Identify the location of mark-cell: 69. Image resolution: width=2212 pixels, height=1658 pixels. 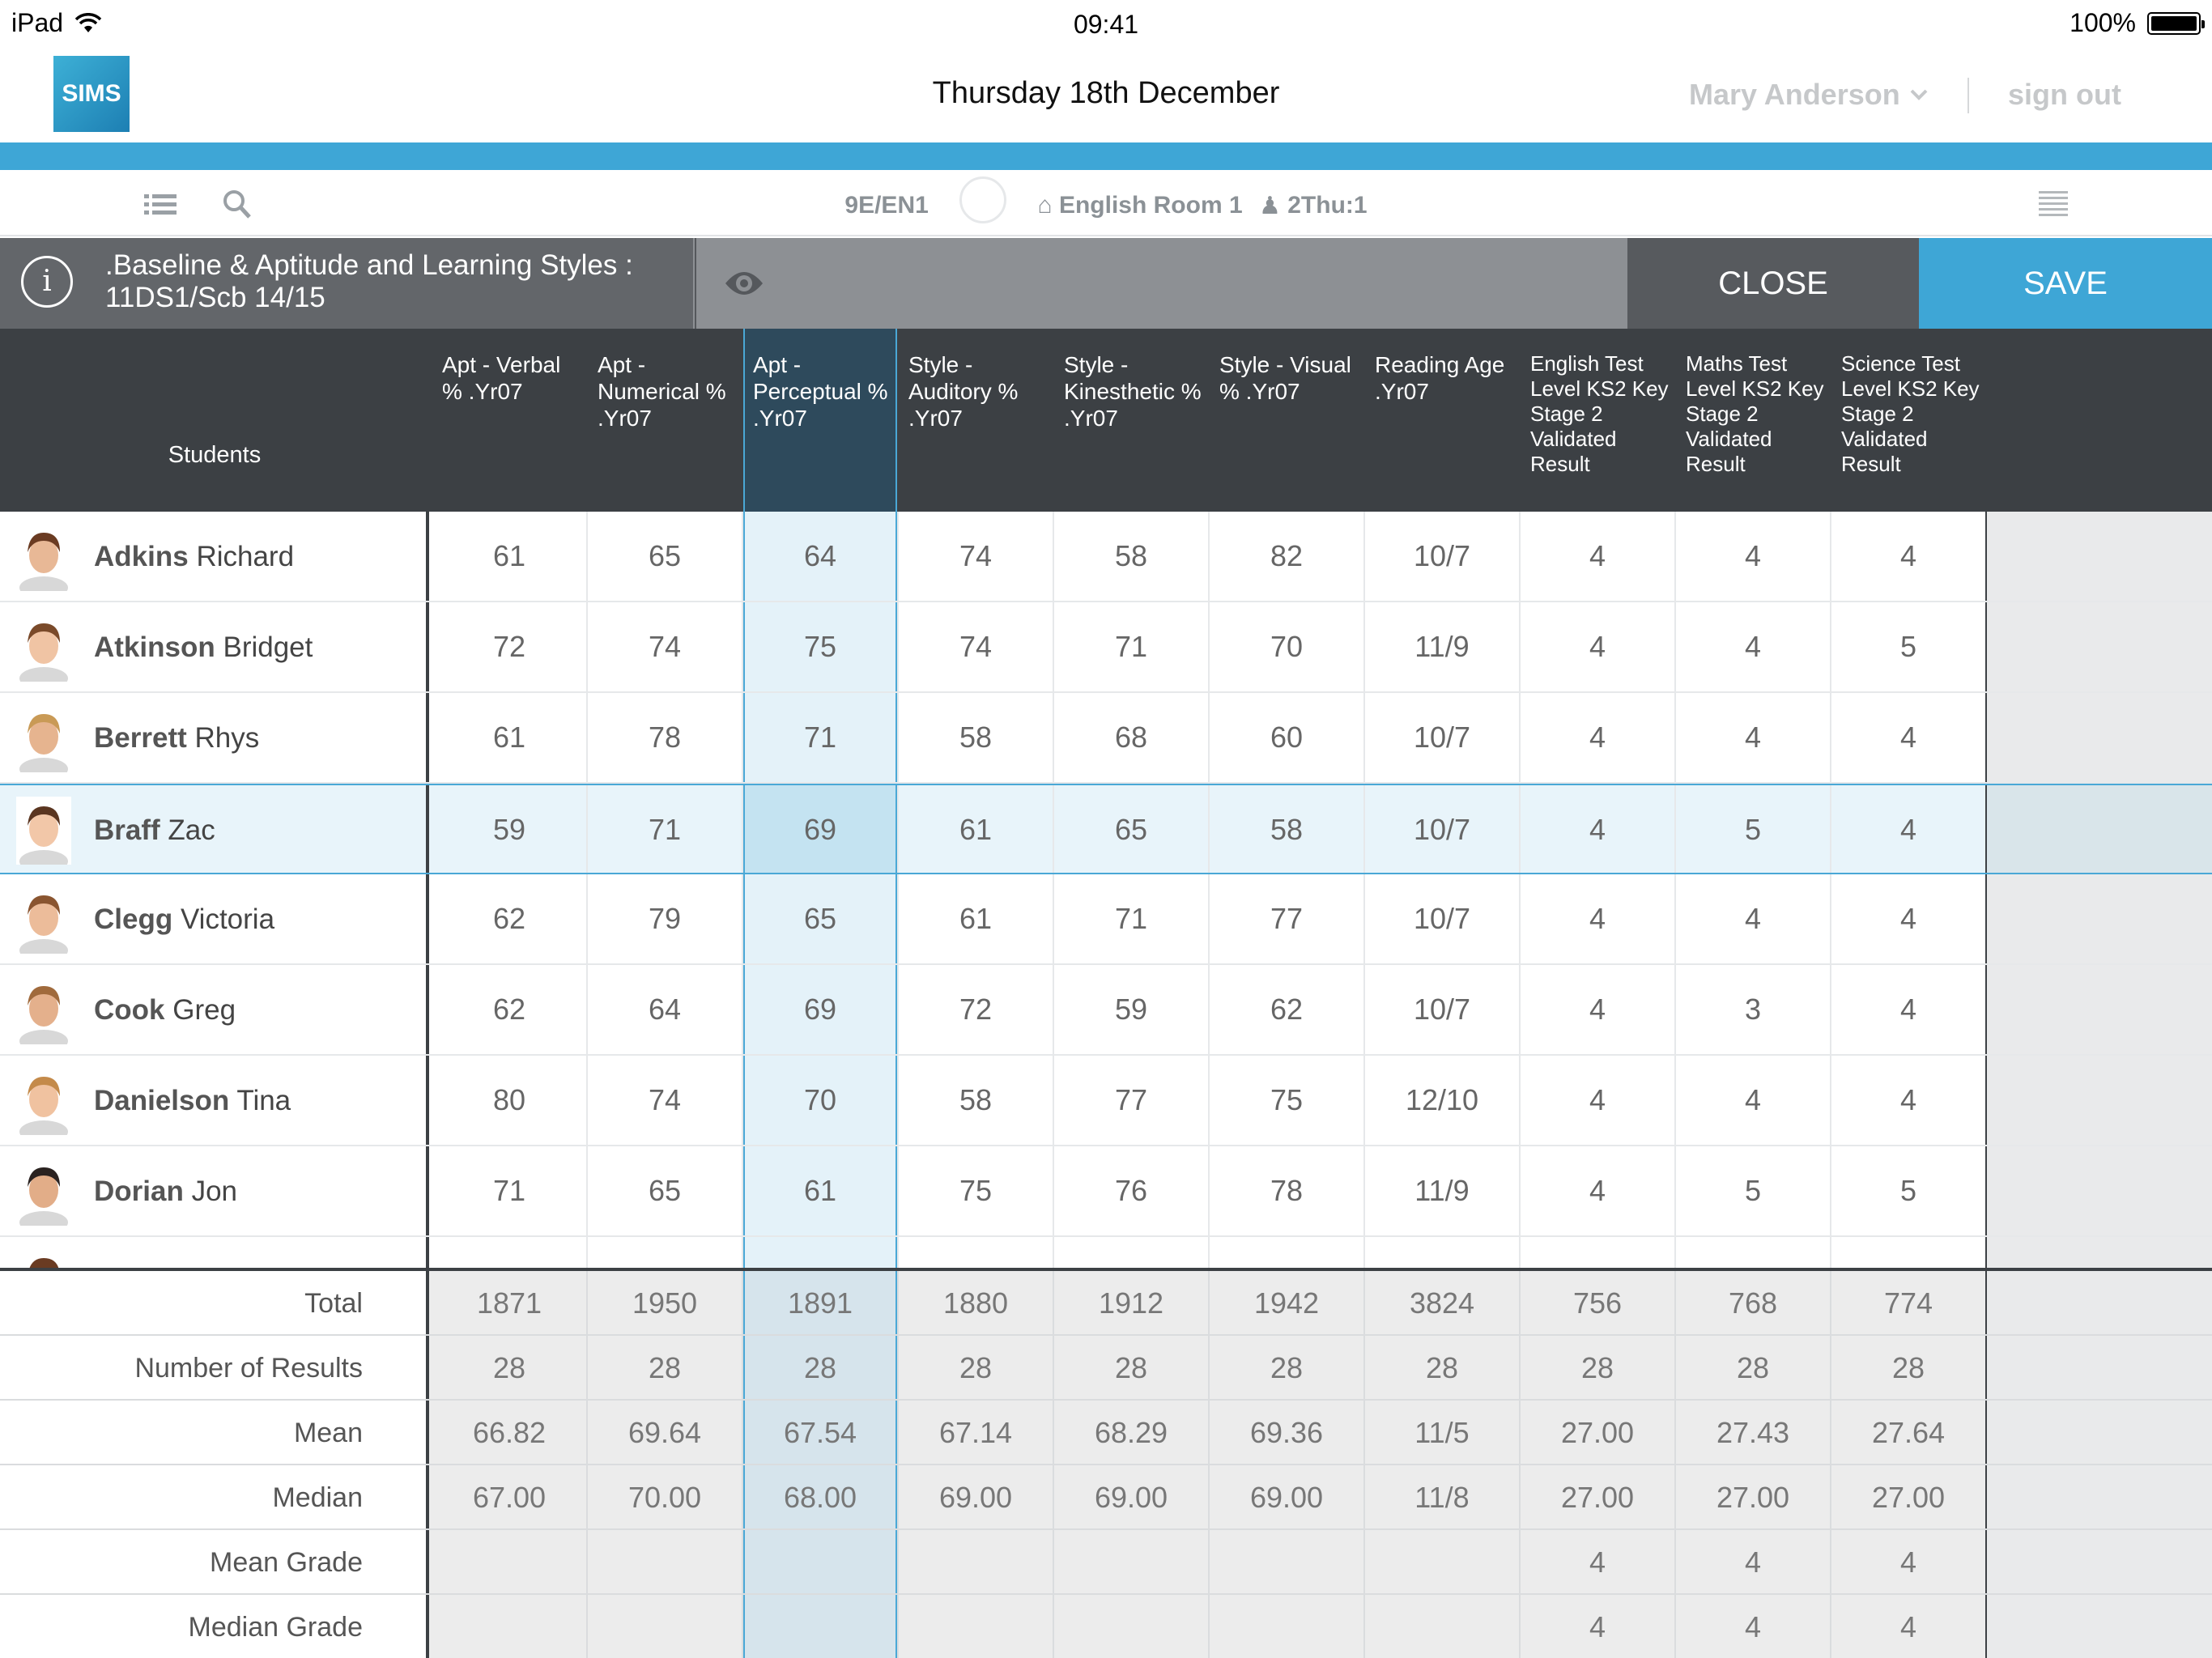
(821, 1009).